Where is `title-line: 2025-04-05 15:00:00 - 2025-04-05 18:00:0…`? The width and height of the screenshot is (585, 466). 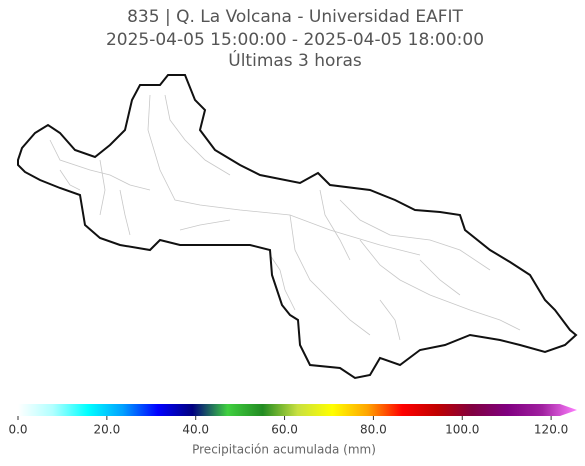
title-line: 2025-04-05 15:00:00 - 2025-04-05 18:00:0… is located at coordinates (295, 40).